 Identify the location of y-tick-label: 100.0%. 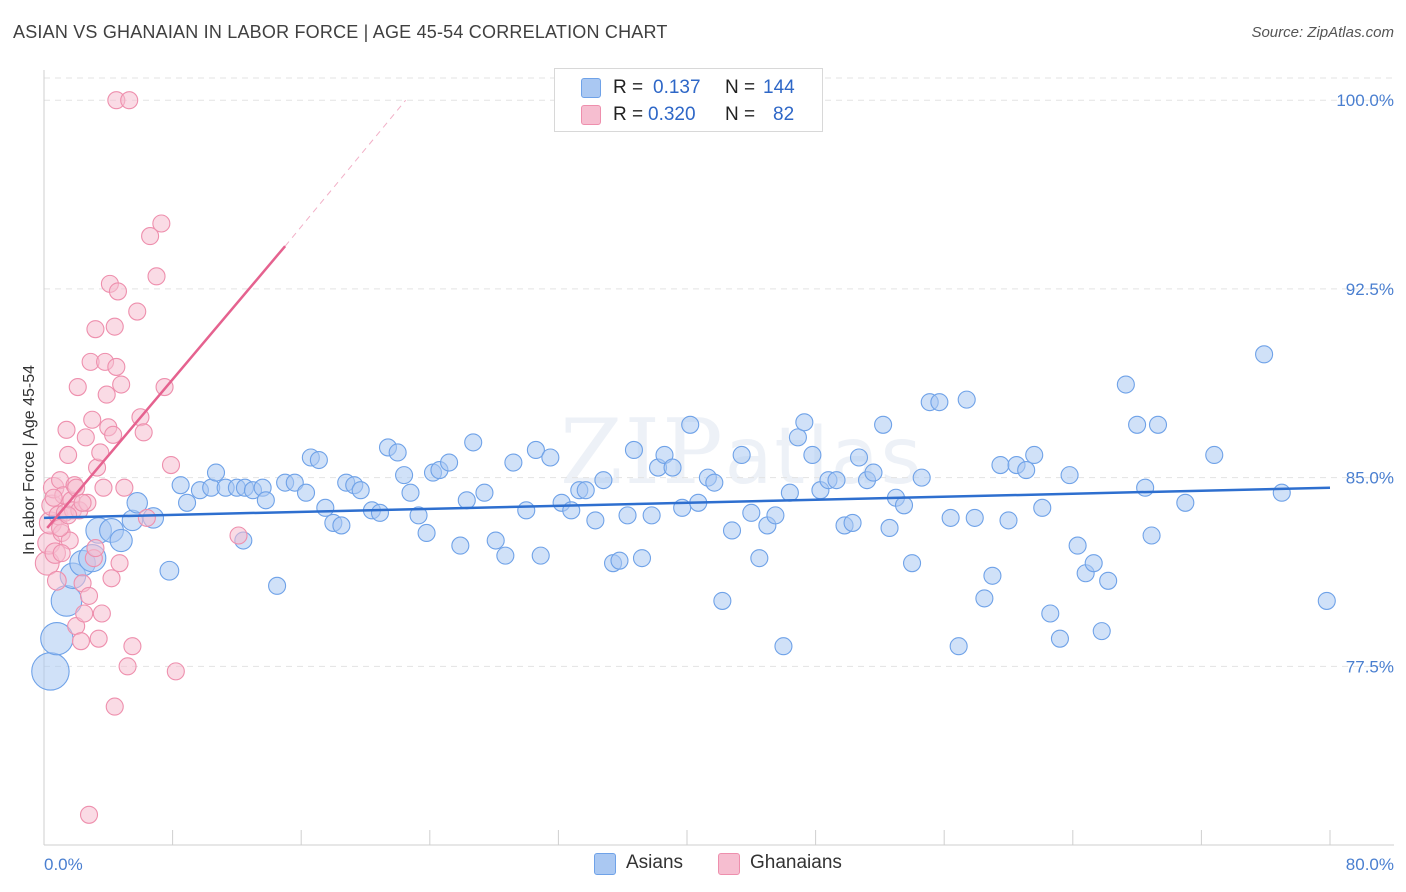
(1365, 100).